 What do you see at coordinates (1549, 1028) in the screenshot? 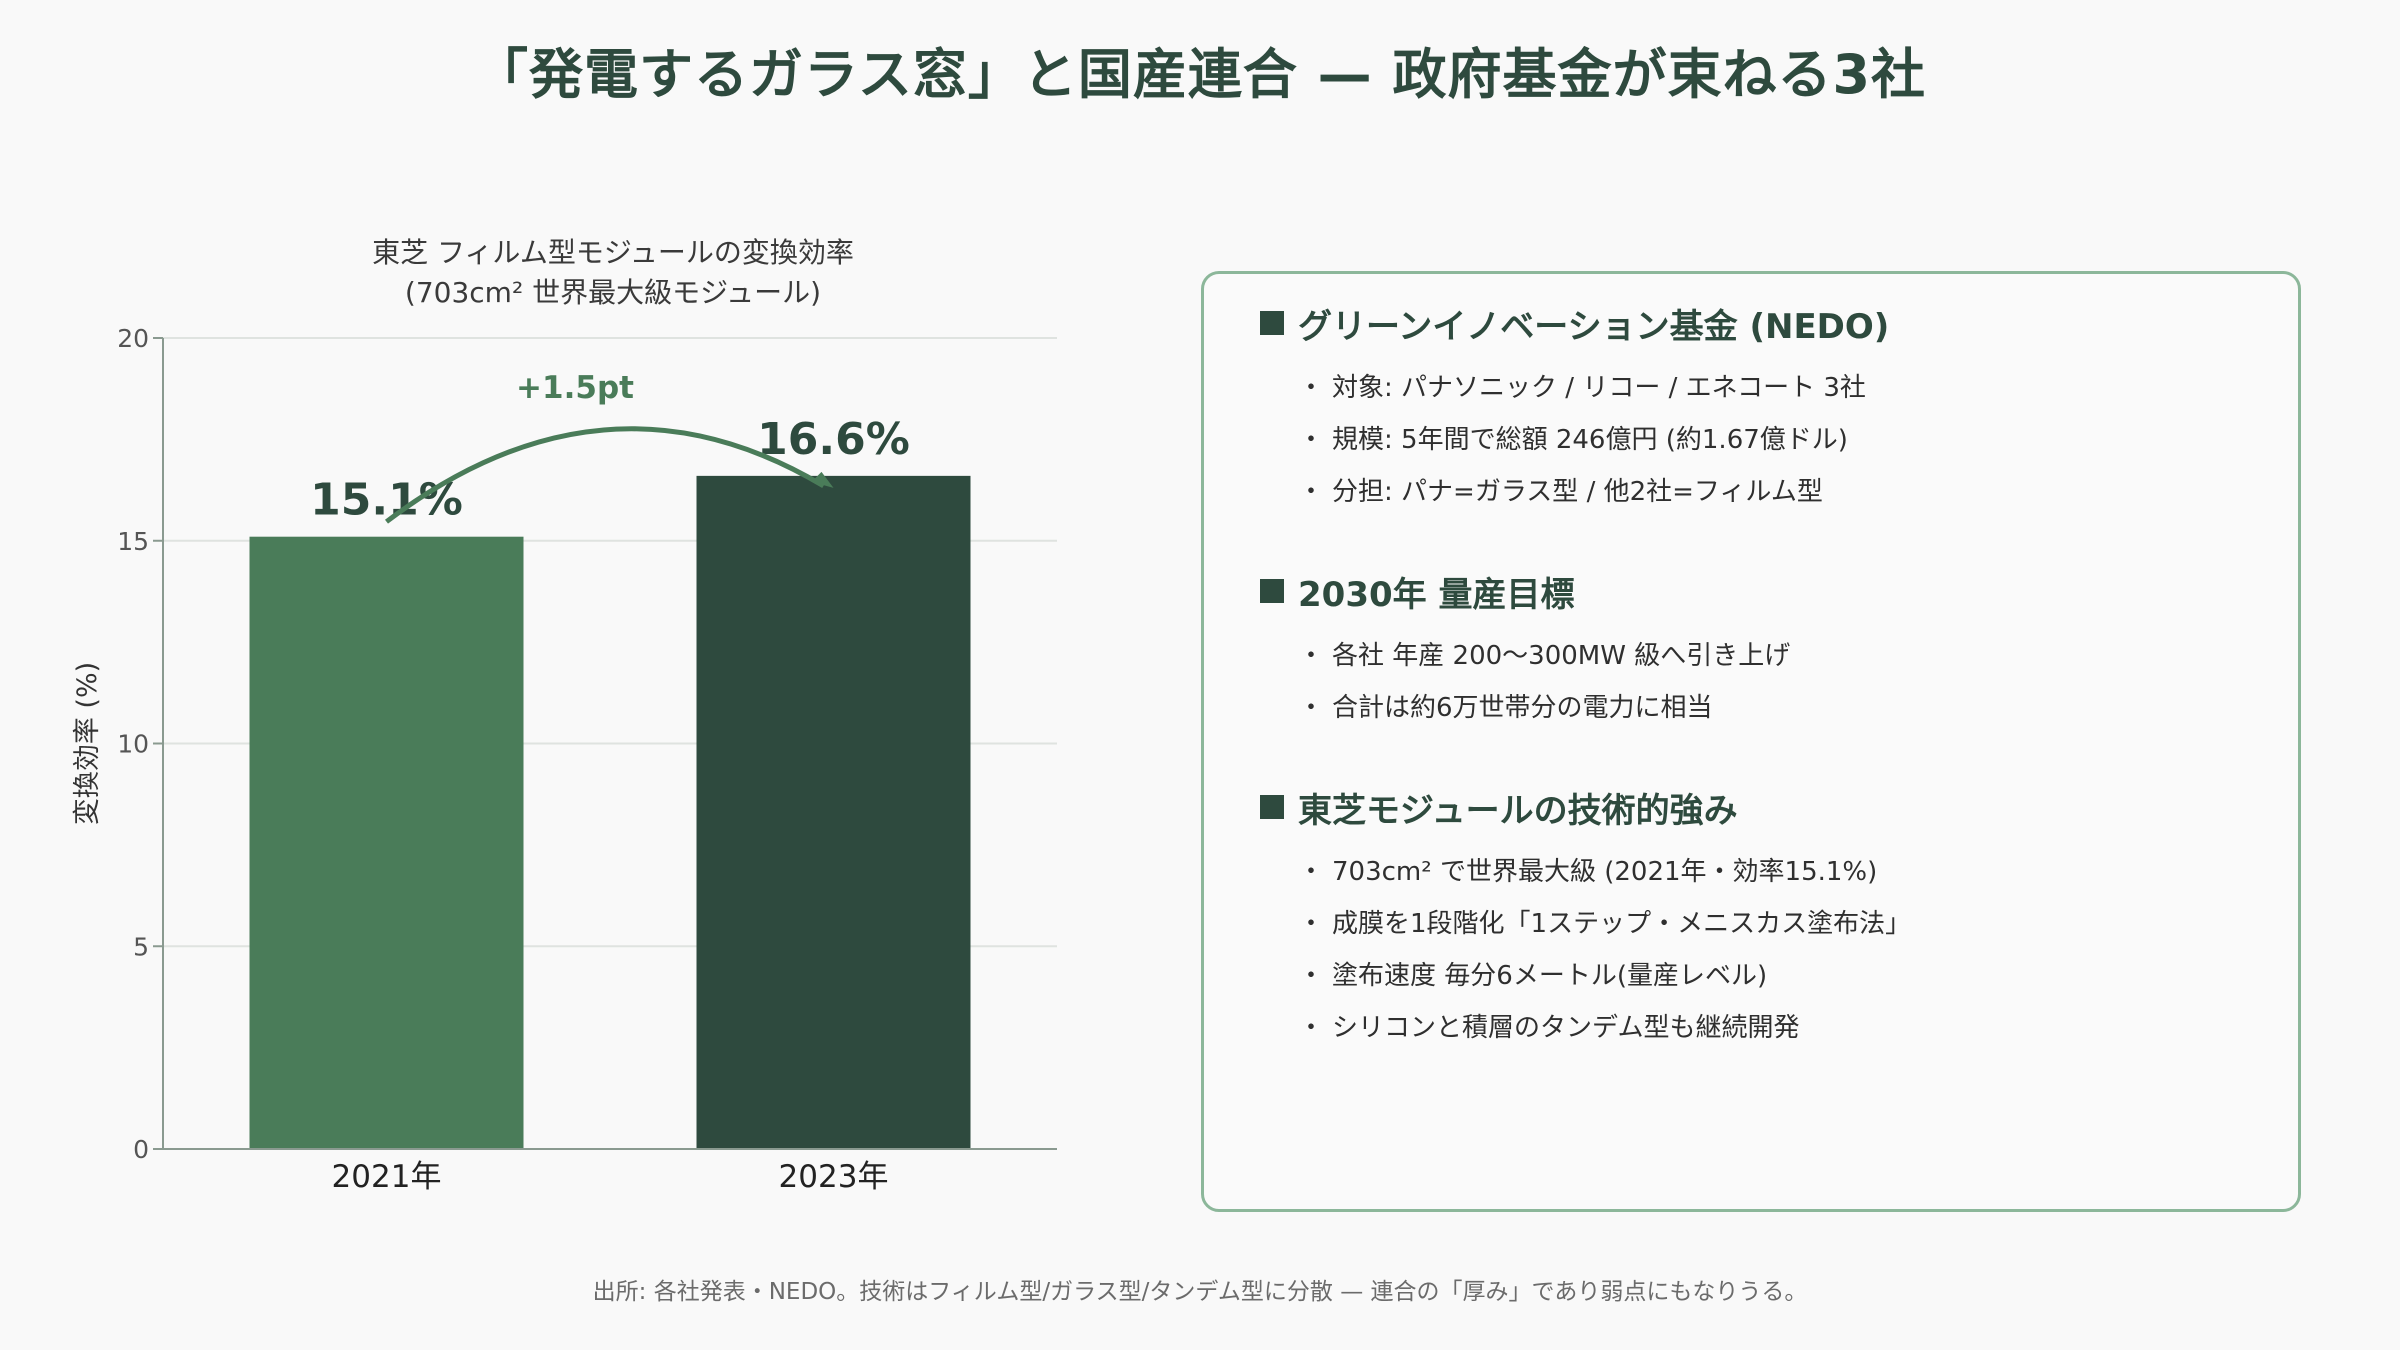
I see `list-item: ・シリコンと積層のタンデム型も継続開発` at bounding box center [1549, 1028].